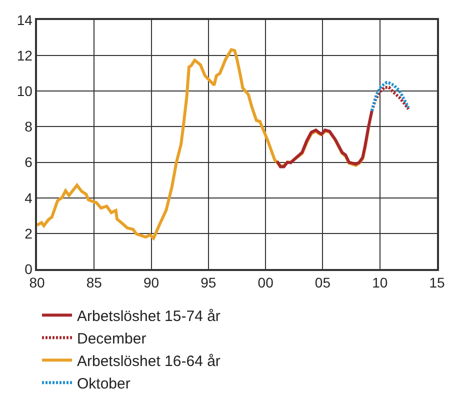 This screenshot has width=457, height=411. What do you see at coordinates (266, 282) in the screenshot?
I see `x-tick-label: 00` at bounding box center [266, 282].